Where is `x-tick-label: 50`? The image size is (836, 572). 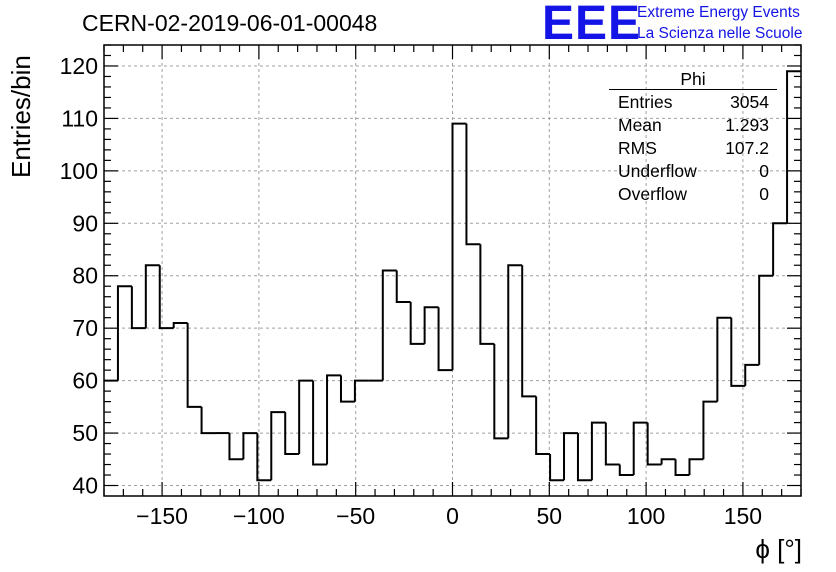 x-tick-label: 50 is located at coordinates (550, 516).